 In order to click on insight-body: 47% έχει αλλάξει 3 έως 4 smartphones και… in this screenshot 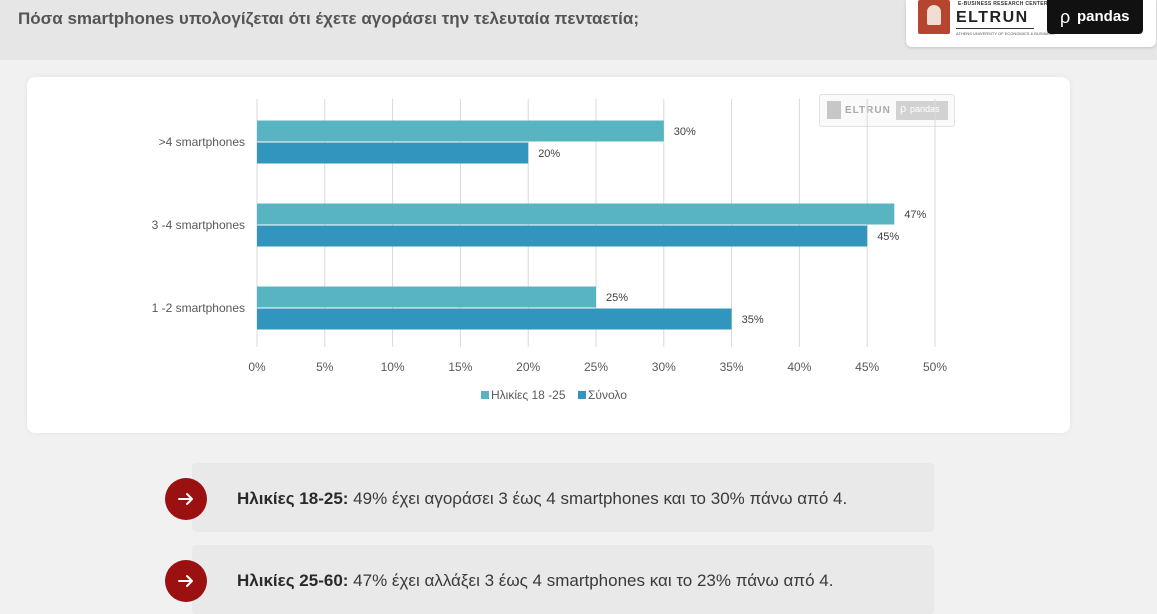, I will do `click(591, 580)`.